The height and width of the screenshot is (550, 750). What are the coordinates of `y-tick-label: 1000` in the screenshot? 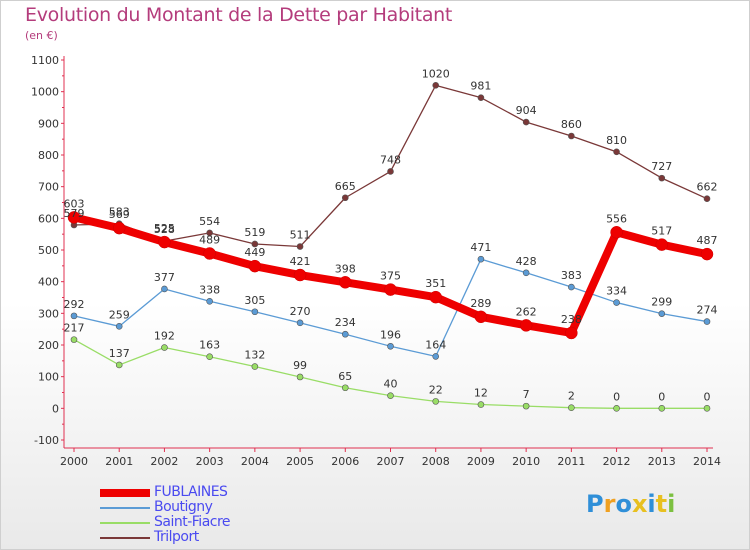 It's located at (45, 92).